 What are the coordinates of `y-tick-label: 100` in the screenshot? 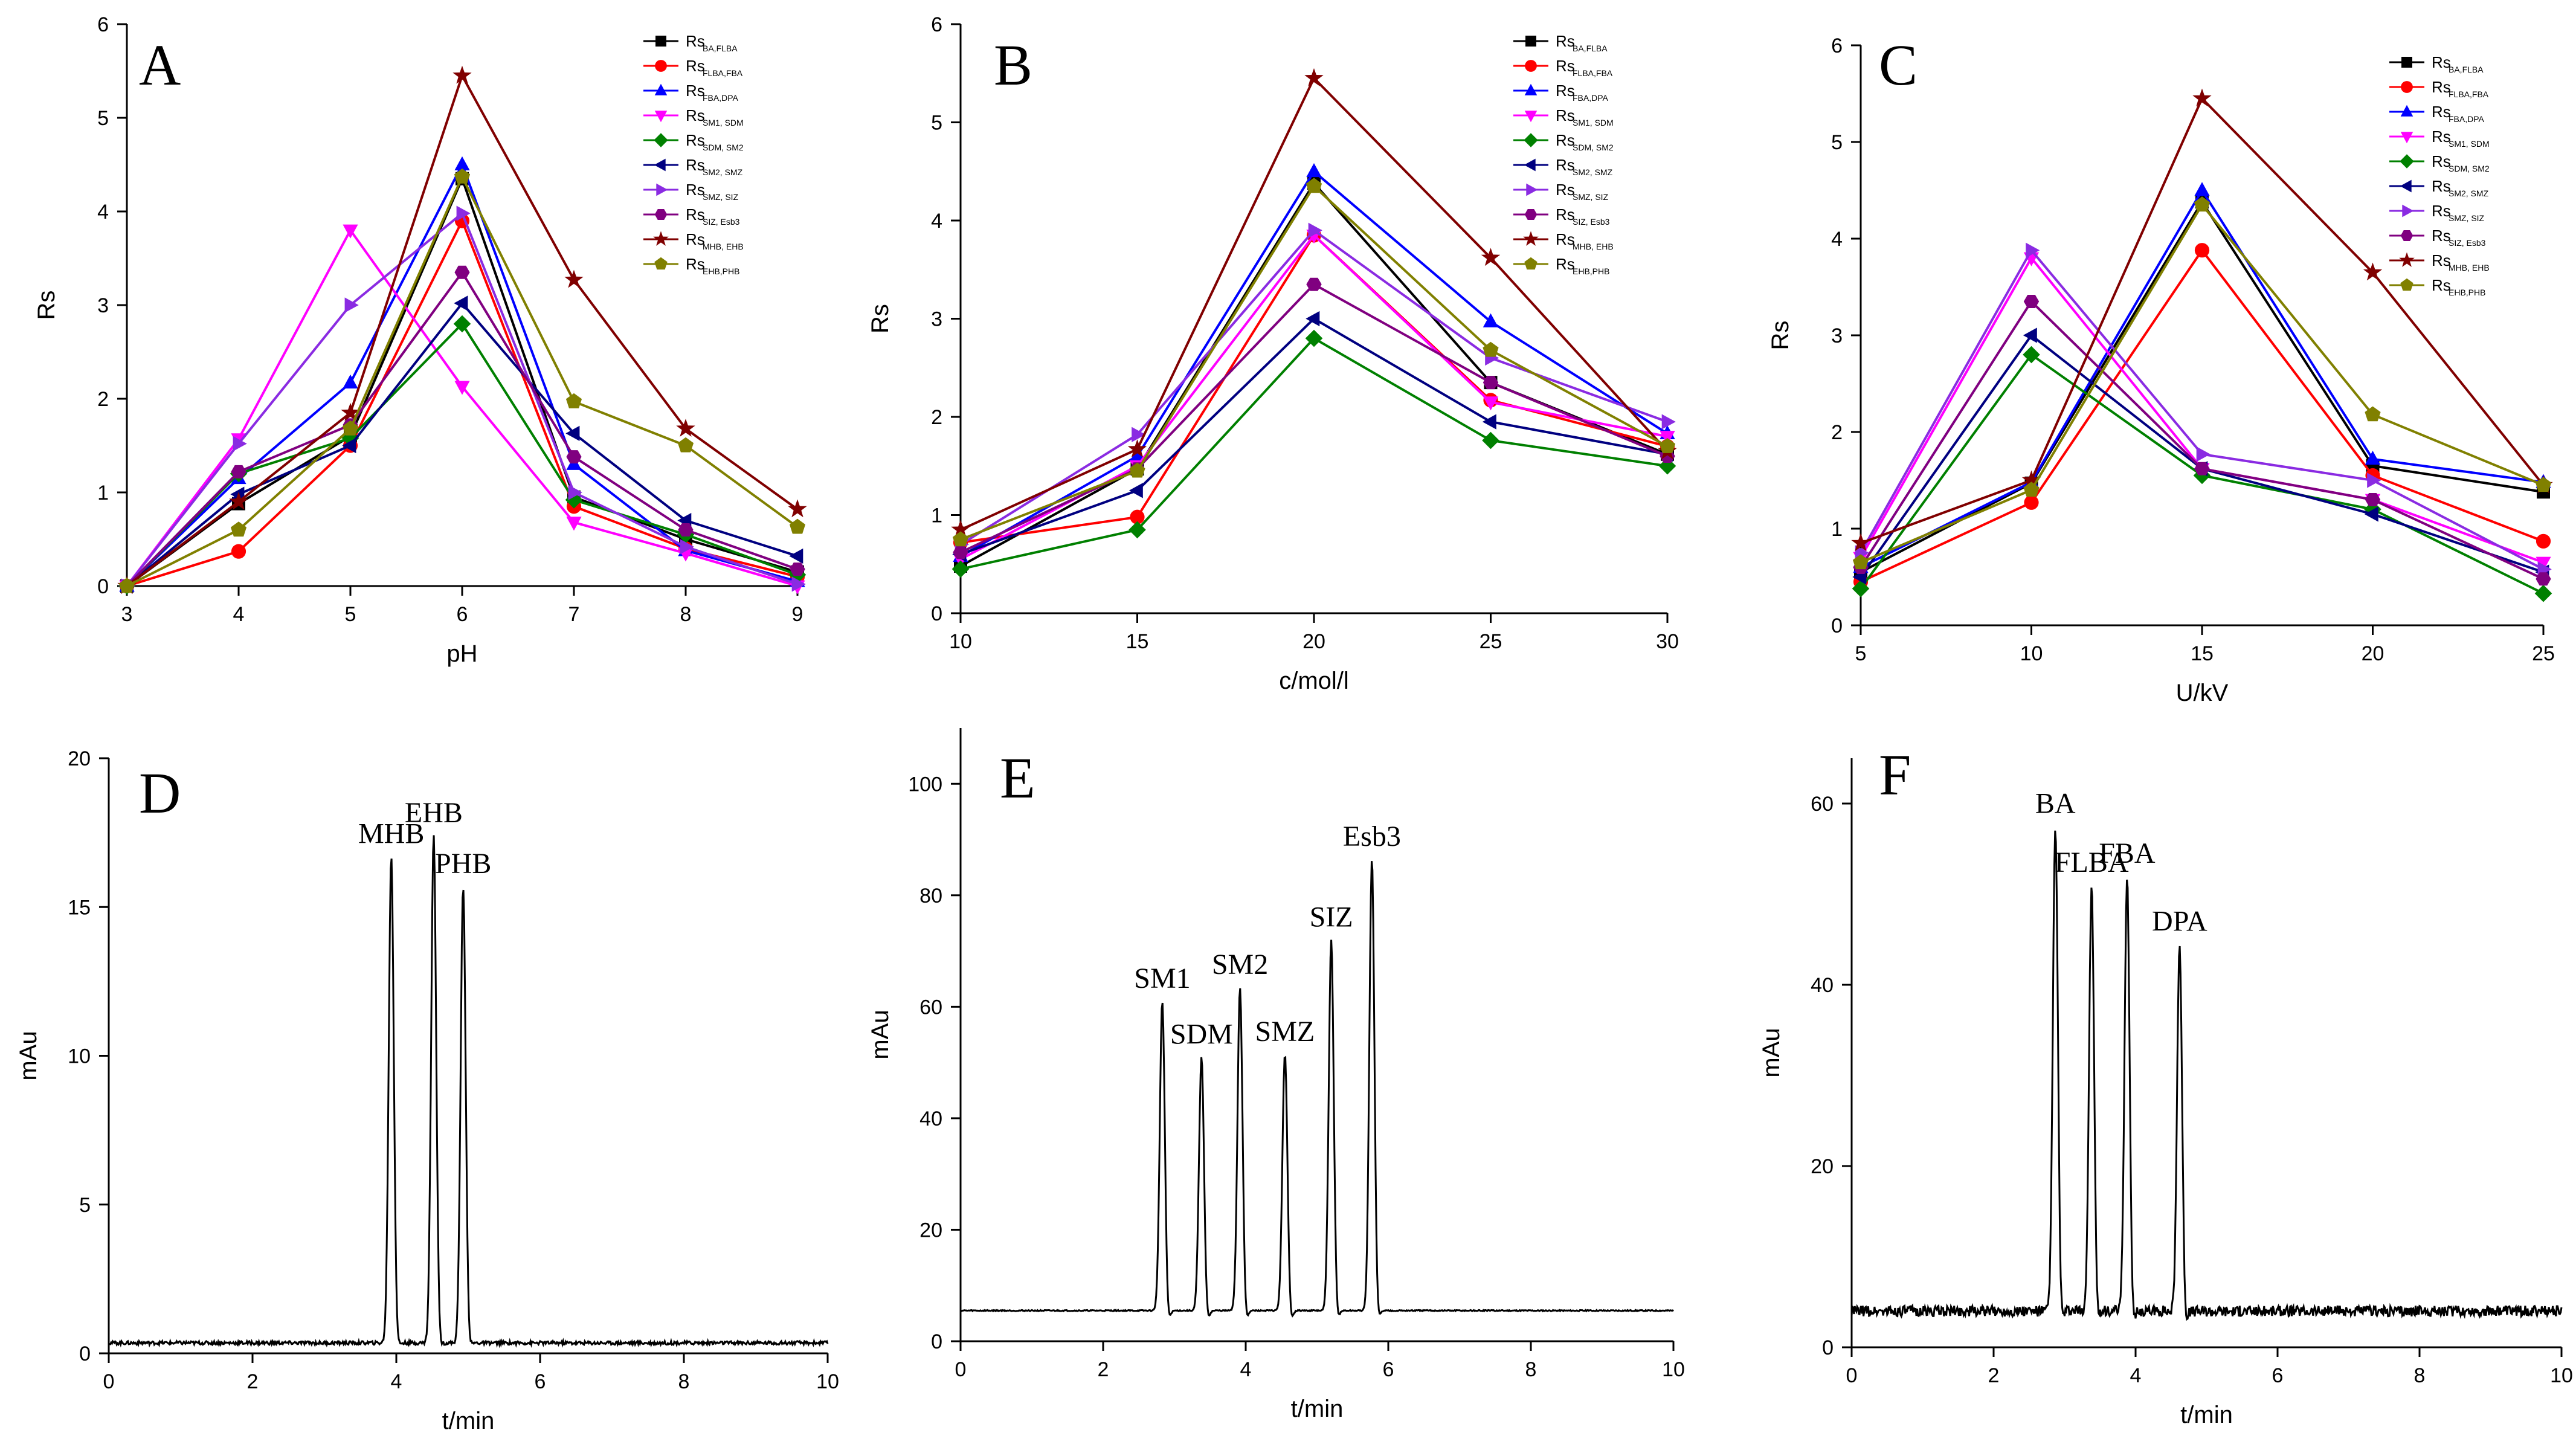 It's located at (925, 784).